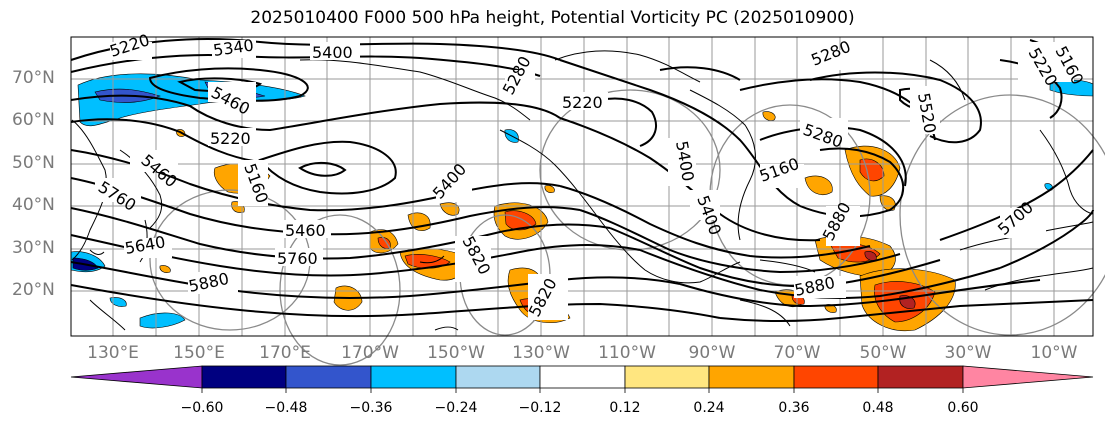 This screenshot has height=429, width=1105. What do you see at coordinates (202, 408) in the screenshot?
I see `colorbar-tick-label: −0.60` at bounding box center [202, 408].